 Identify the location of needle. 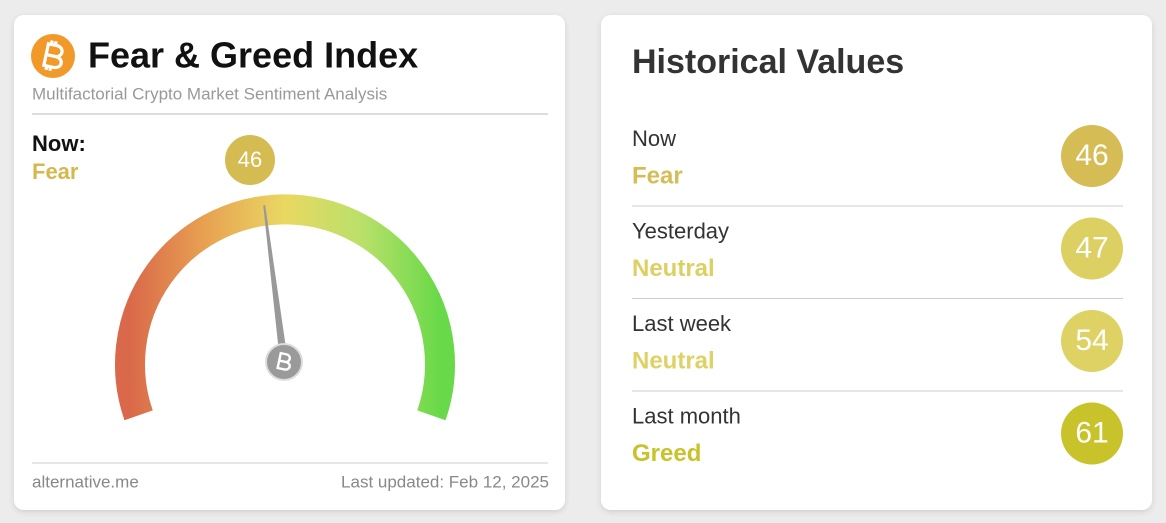
(275, 284).